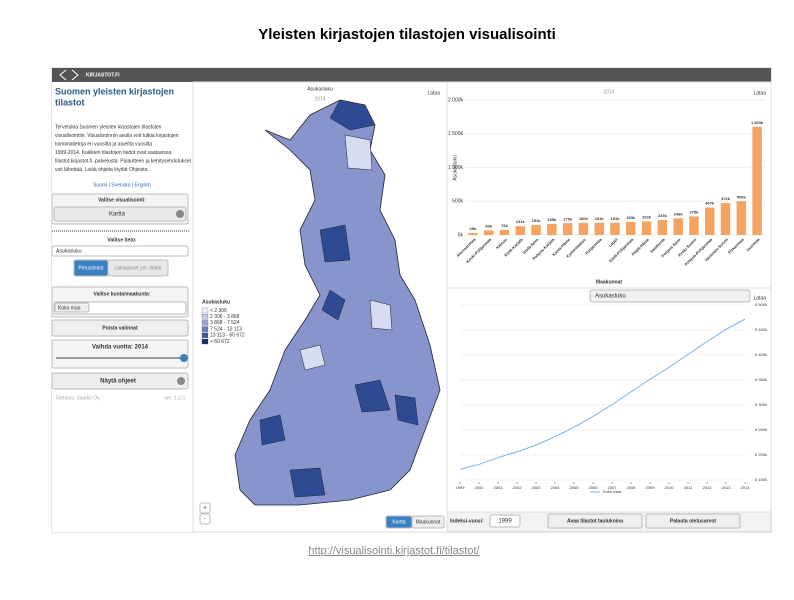 This screenshot has height=600, width=794. What do you see at coordinates (114, 91) in the screenshot?
I see `sidebar-heading: Suomen yleisten kirjastojen` at bounding box center [114, 91].